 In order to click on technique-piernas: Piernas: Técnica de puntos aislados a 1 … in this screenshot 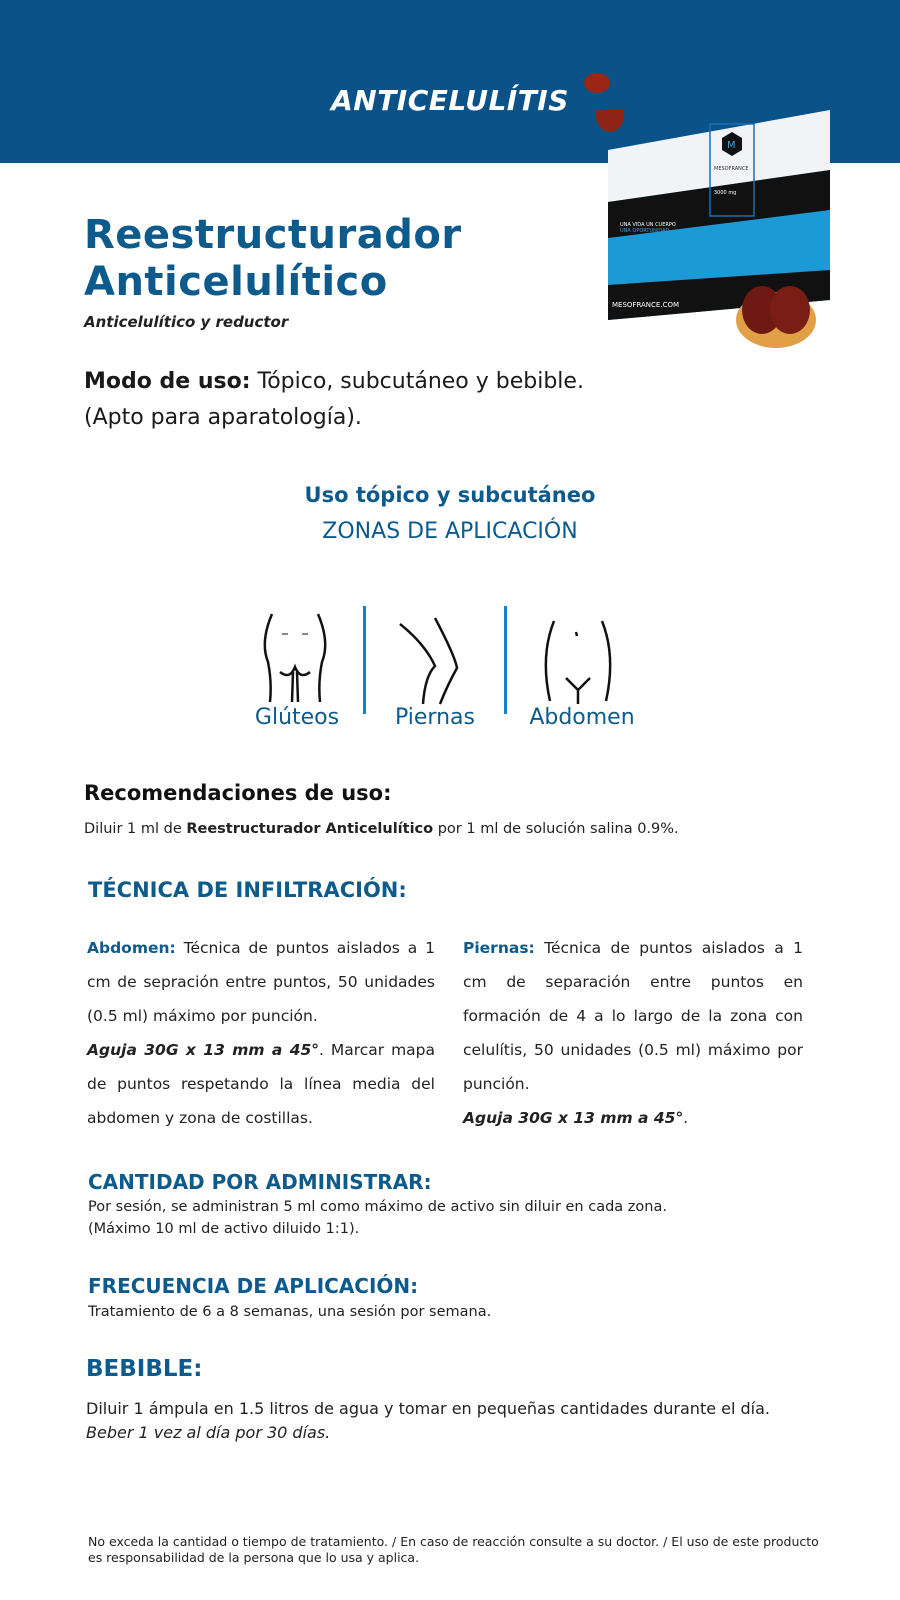, I will do `click(633, 1033)`.